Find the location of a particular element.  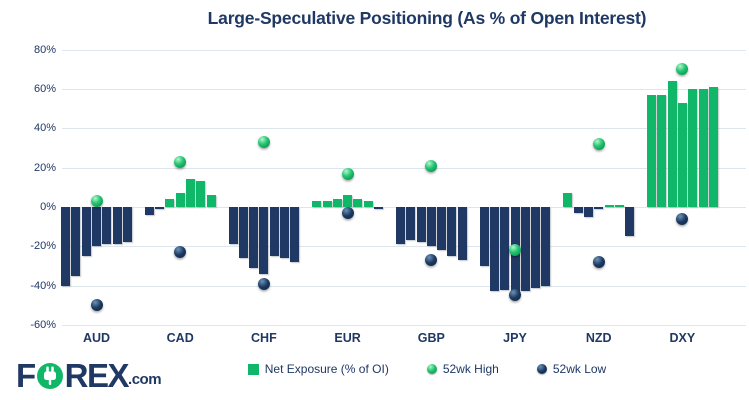

legend-item-52wk-high: 52wk High is located at coordinates (462, 369).